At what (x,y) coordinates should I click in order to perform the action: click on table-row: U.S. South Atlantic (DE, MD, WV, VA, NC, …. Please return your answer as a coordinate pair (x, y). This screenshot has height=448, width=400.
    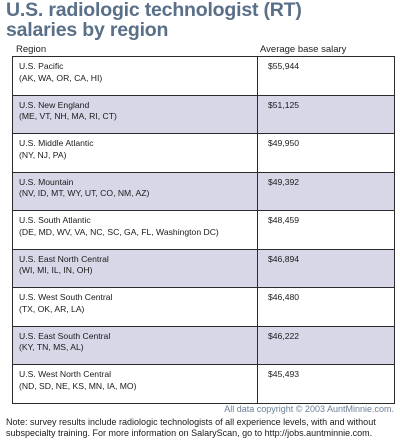
    Looking at the image, I should click on (203, 230).